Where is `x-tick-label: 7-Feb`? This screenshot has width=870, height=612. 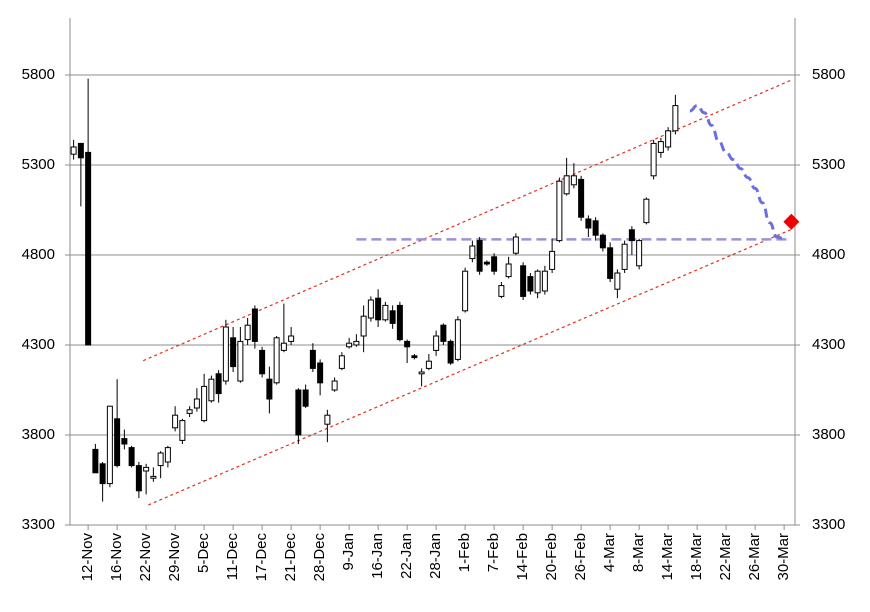
x-tick-label: 7-Feb is located at coordinates (493, 552).